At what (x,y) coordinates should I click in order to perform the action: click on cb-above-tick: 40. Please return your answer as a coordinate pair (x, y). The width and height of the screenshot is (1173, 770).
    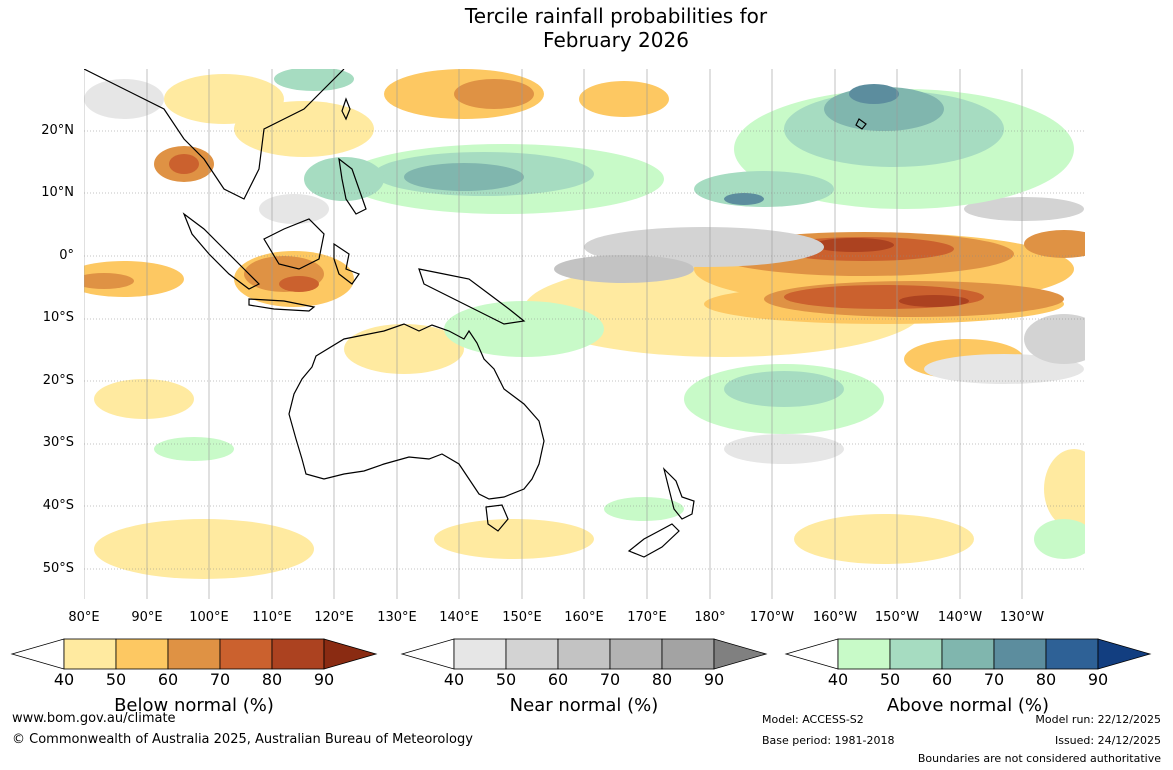
    Looking at the image, I should click on (838, 679).